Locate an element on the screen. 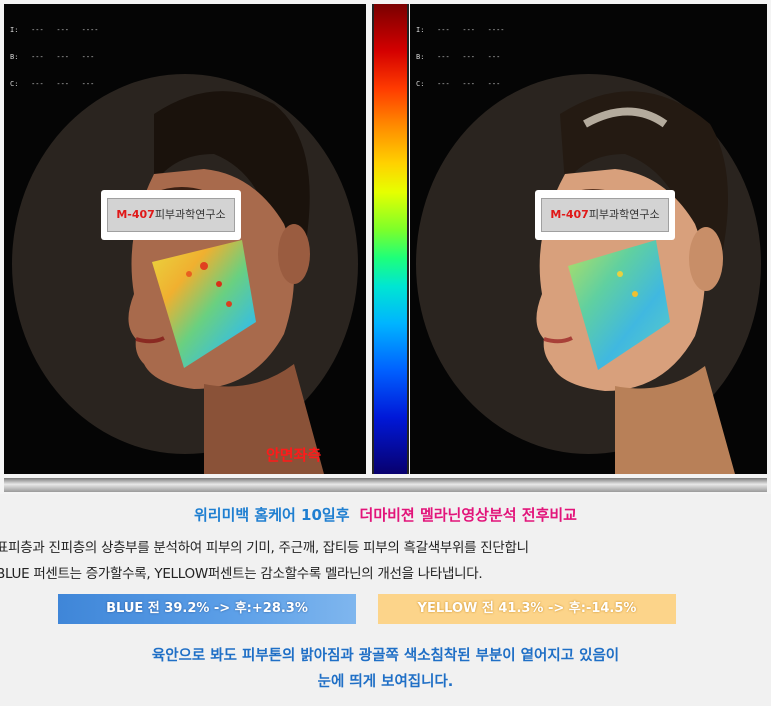 The height and width of the screenshot is (706, 771). headline: 위리미백 홈케어 10일후 더마비젼 멜라닌영상분석 전후비교 is located at coordinates (385, 514).